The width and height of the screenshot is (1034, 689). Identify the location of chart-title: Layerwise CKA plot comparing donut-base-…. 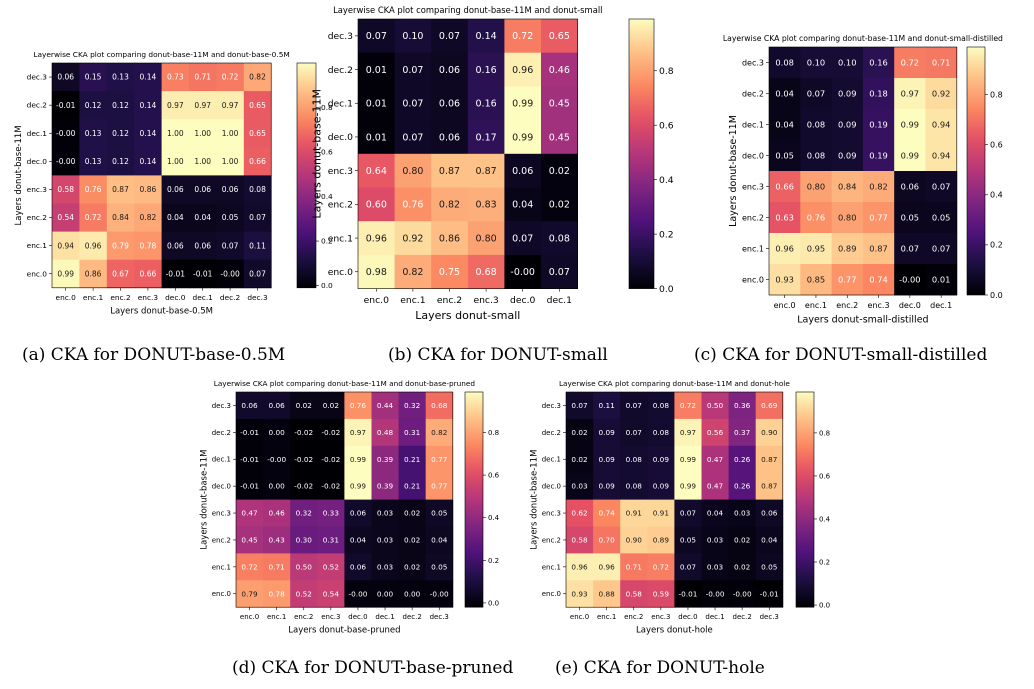
(863, 38).